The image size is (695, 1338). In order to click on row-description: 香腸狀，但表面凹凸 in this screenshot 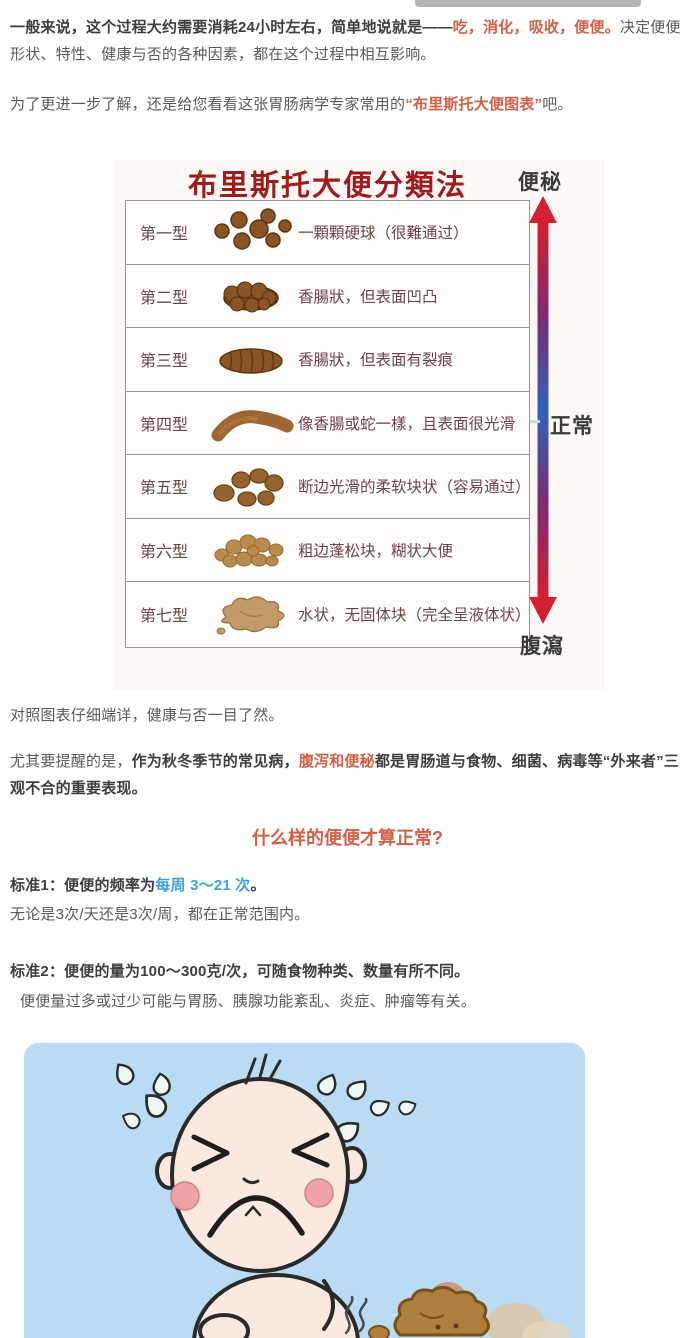, I will do `click(368, 297)`.